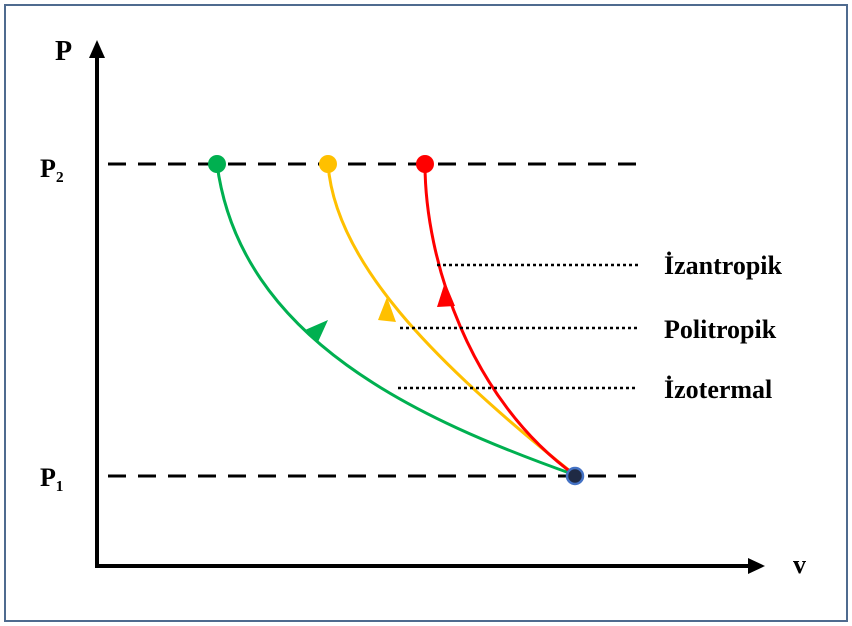 Image resolution: width=852 pixels, height=626 pixels. Describe the element at coordinates (387, 309) in the screenshot. I see `polytropic-arrow` at that location.